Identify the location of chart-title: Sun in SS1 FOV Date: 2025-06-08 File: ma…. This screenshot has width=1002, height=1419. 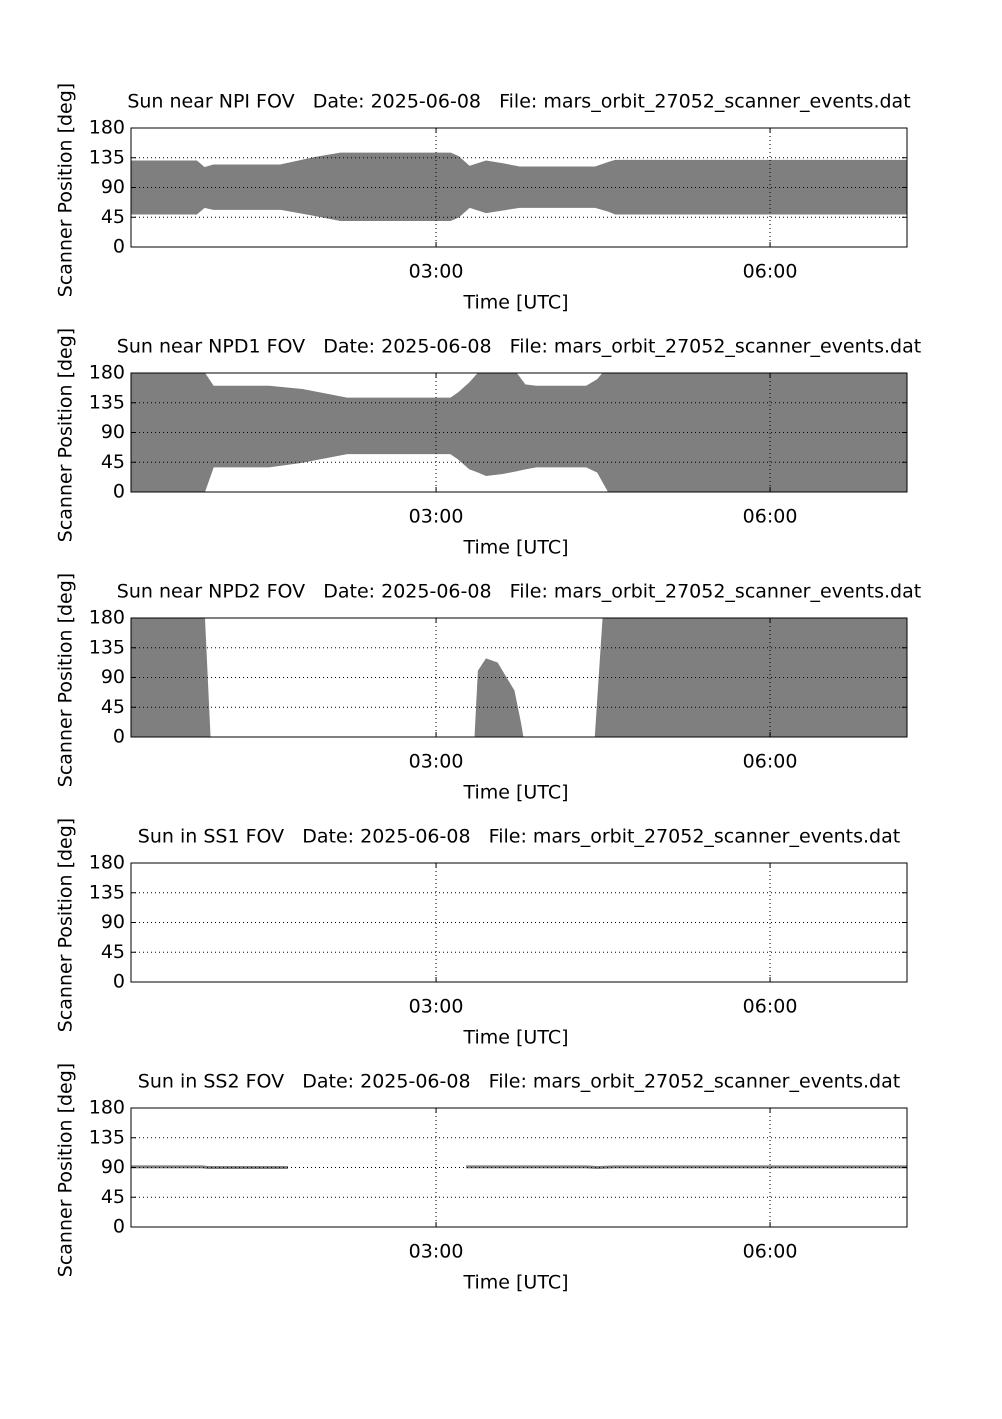
(519, 837).